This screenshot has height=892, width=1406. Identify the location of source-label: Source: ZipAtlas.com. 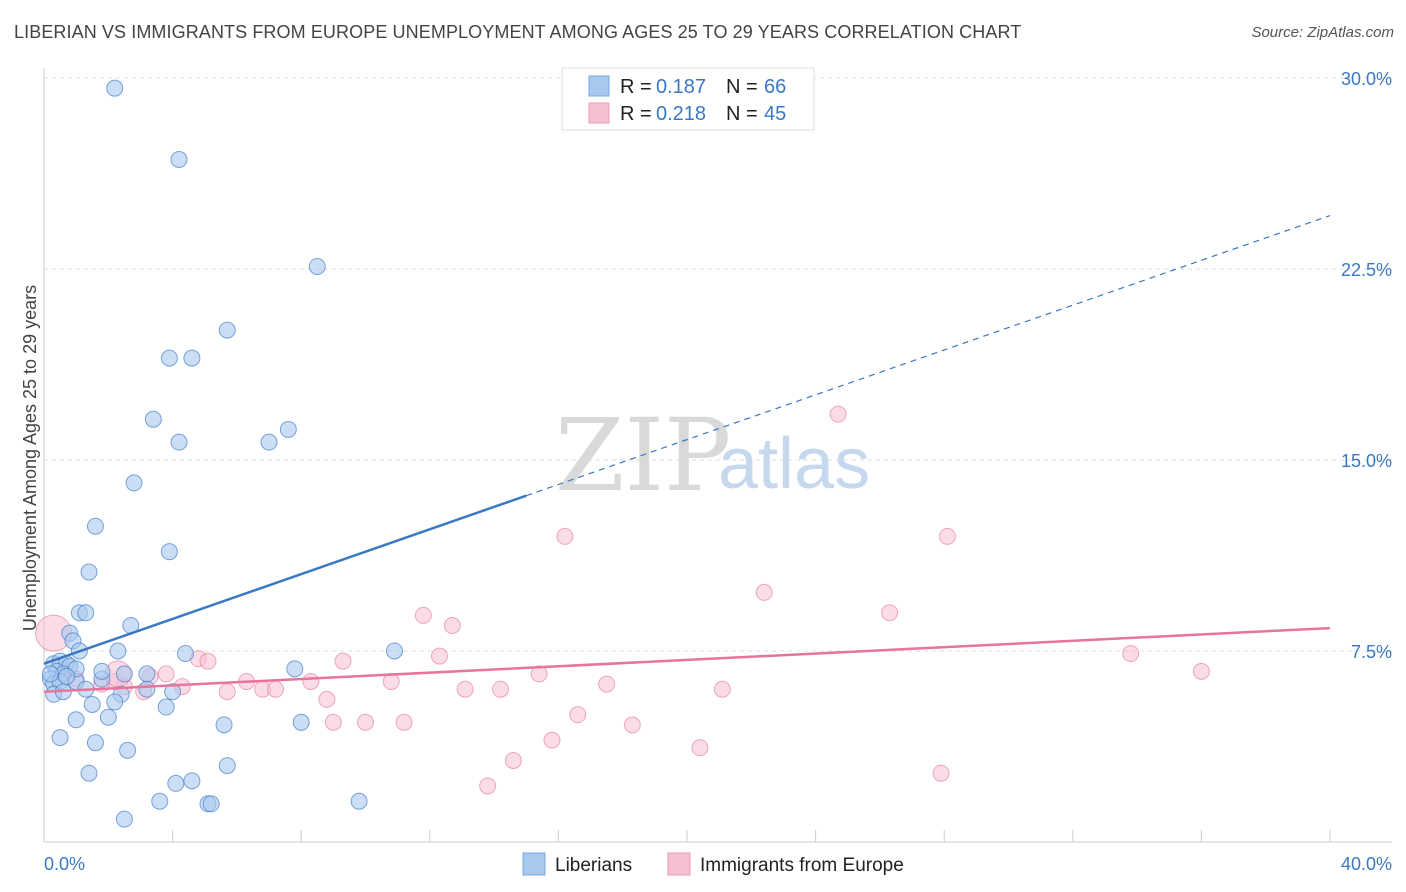
(1322, 32).